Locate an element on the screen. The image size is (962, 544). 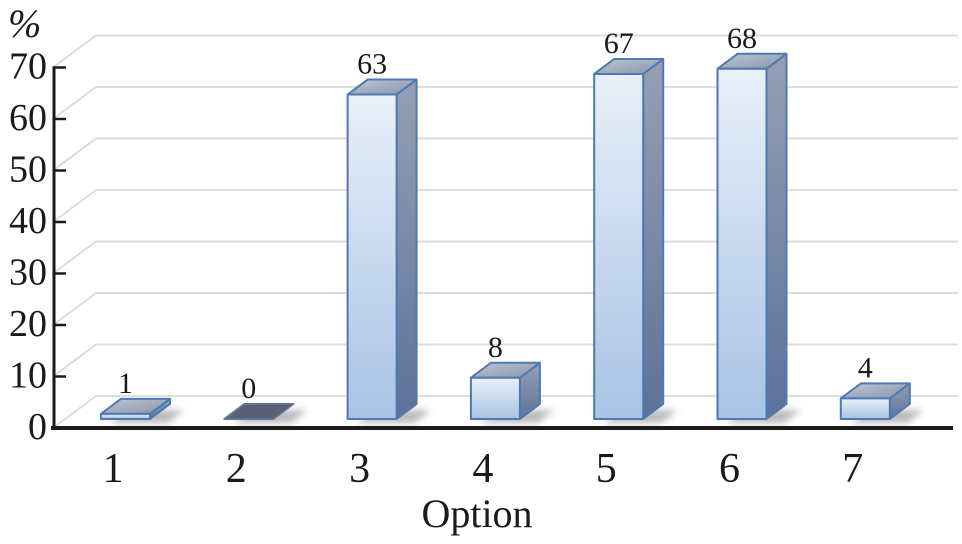
value-label: 0 is located at coordinates (248, 388).